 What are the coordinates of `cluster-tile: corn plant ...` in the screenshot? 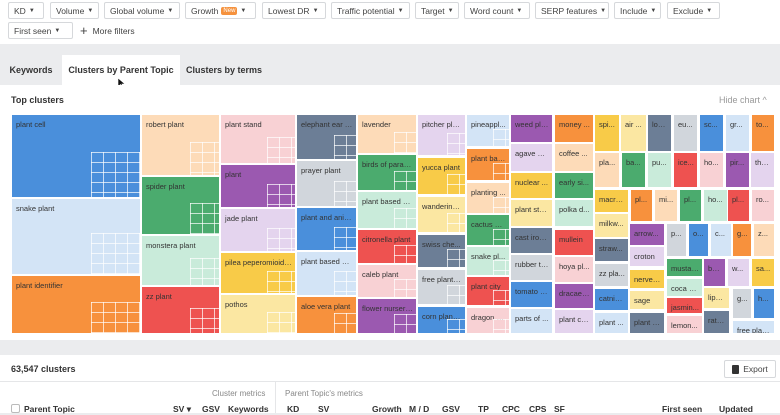 It's located at (441, 320).